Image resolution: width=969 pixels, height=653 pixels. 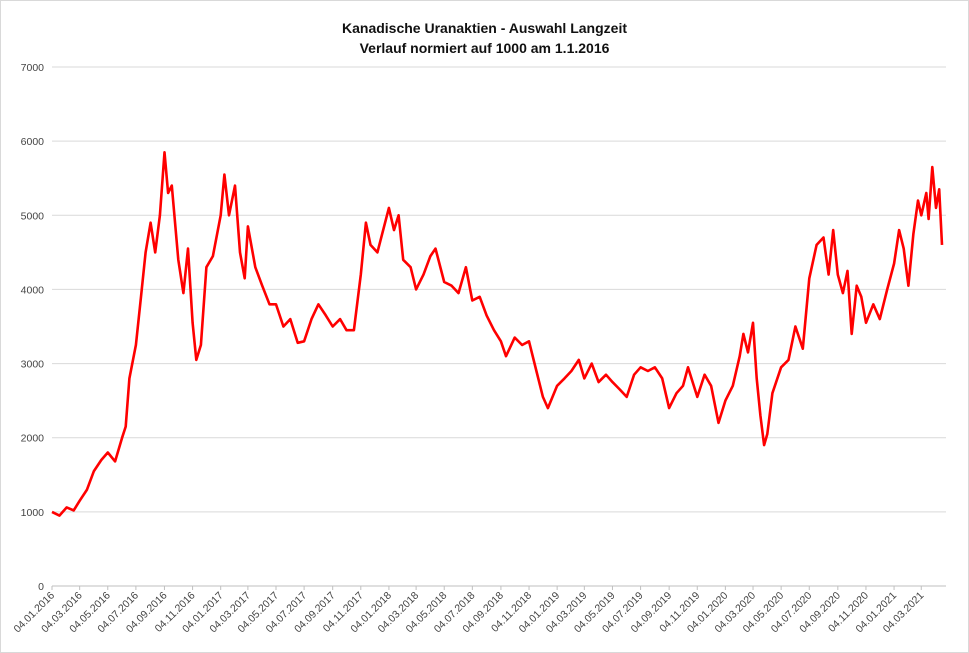 I want to click on y-tick-label: 5000, so click(x=33, y=216).